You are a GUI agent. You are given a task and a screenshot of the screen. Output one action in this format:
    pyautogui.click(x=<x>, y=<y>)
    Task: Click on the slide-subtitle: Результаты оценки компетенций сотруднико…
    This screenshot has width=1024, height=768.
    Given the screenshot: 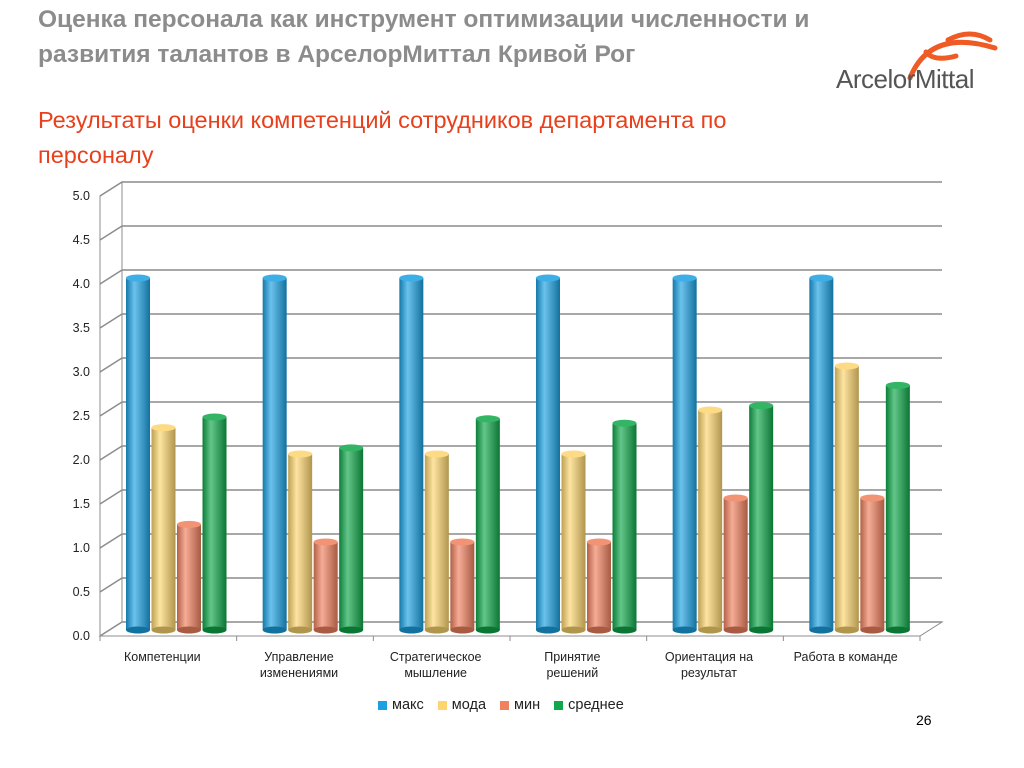 What is the action you would take?
    pyautogui.click(x=438, y=138)
    